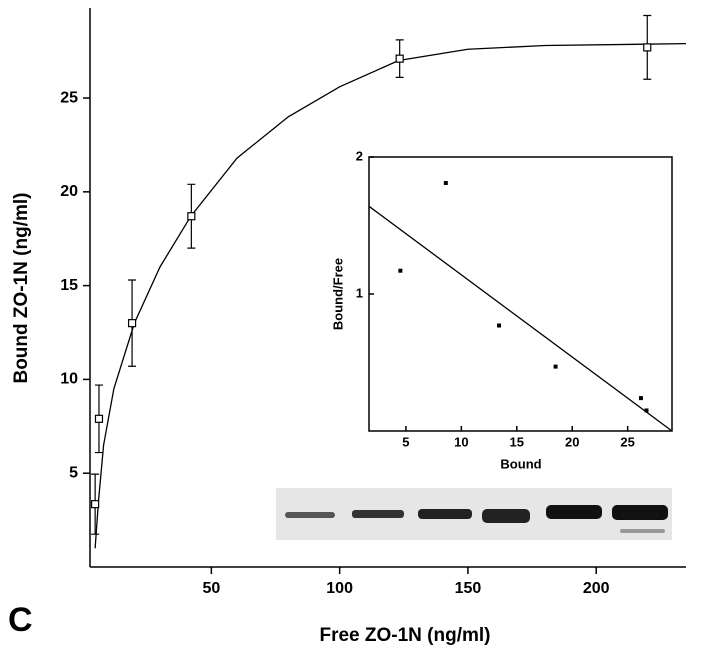  What do you see at coordinates (69, 285) in the screenshot?
I see `y-tick-label: 15` at bounding box center [69, 285].